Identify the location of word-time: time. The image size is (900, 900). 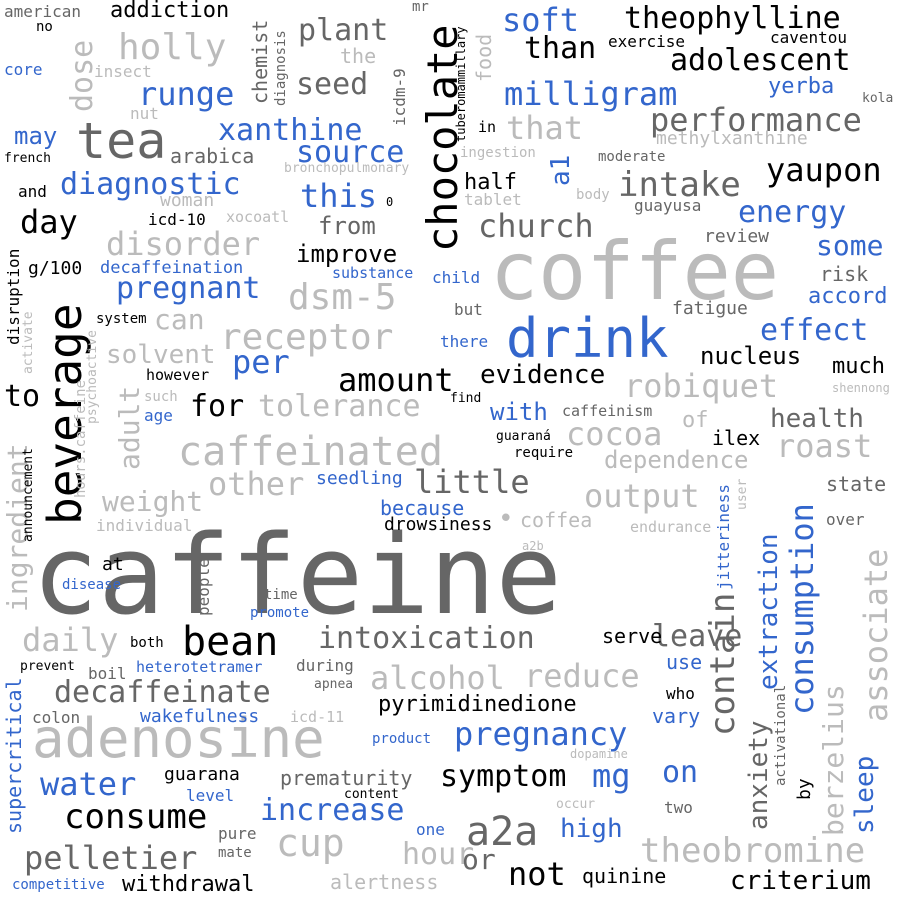
(281, 595).